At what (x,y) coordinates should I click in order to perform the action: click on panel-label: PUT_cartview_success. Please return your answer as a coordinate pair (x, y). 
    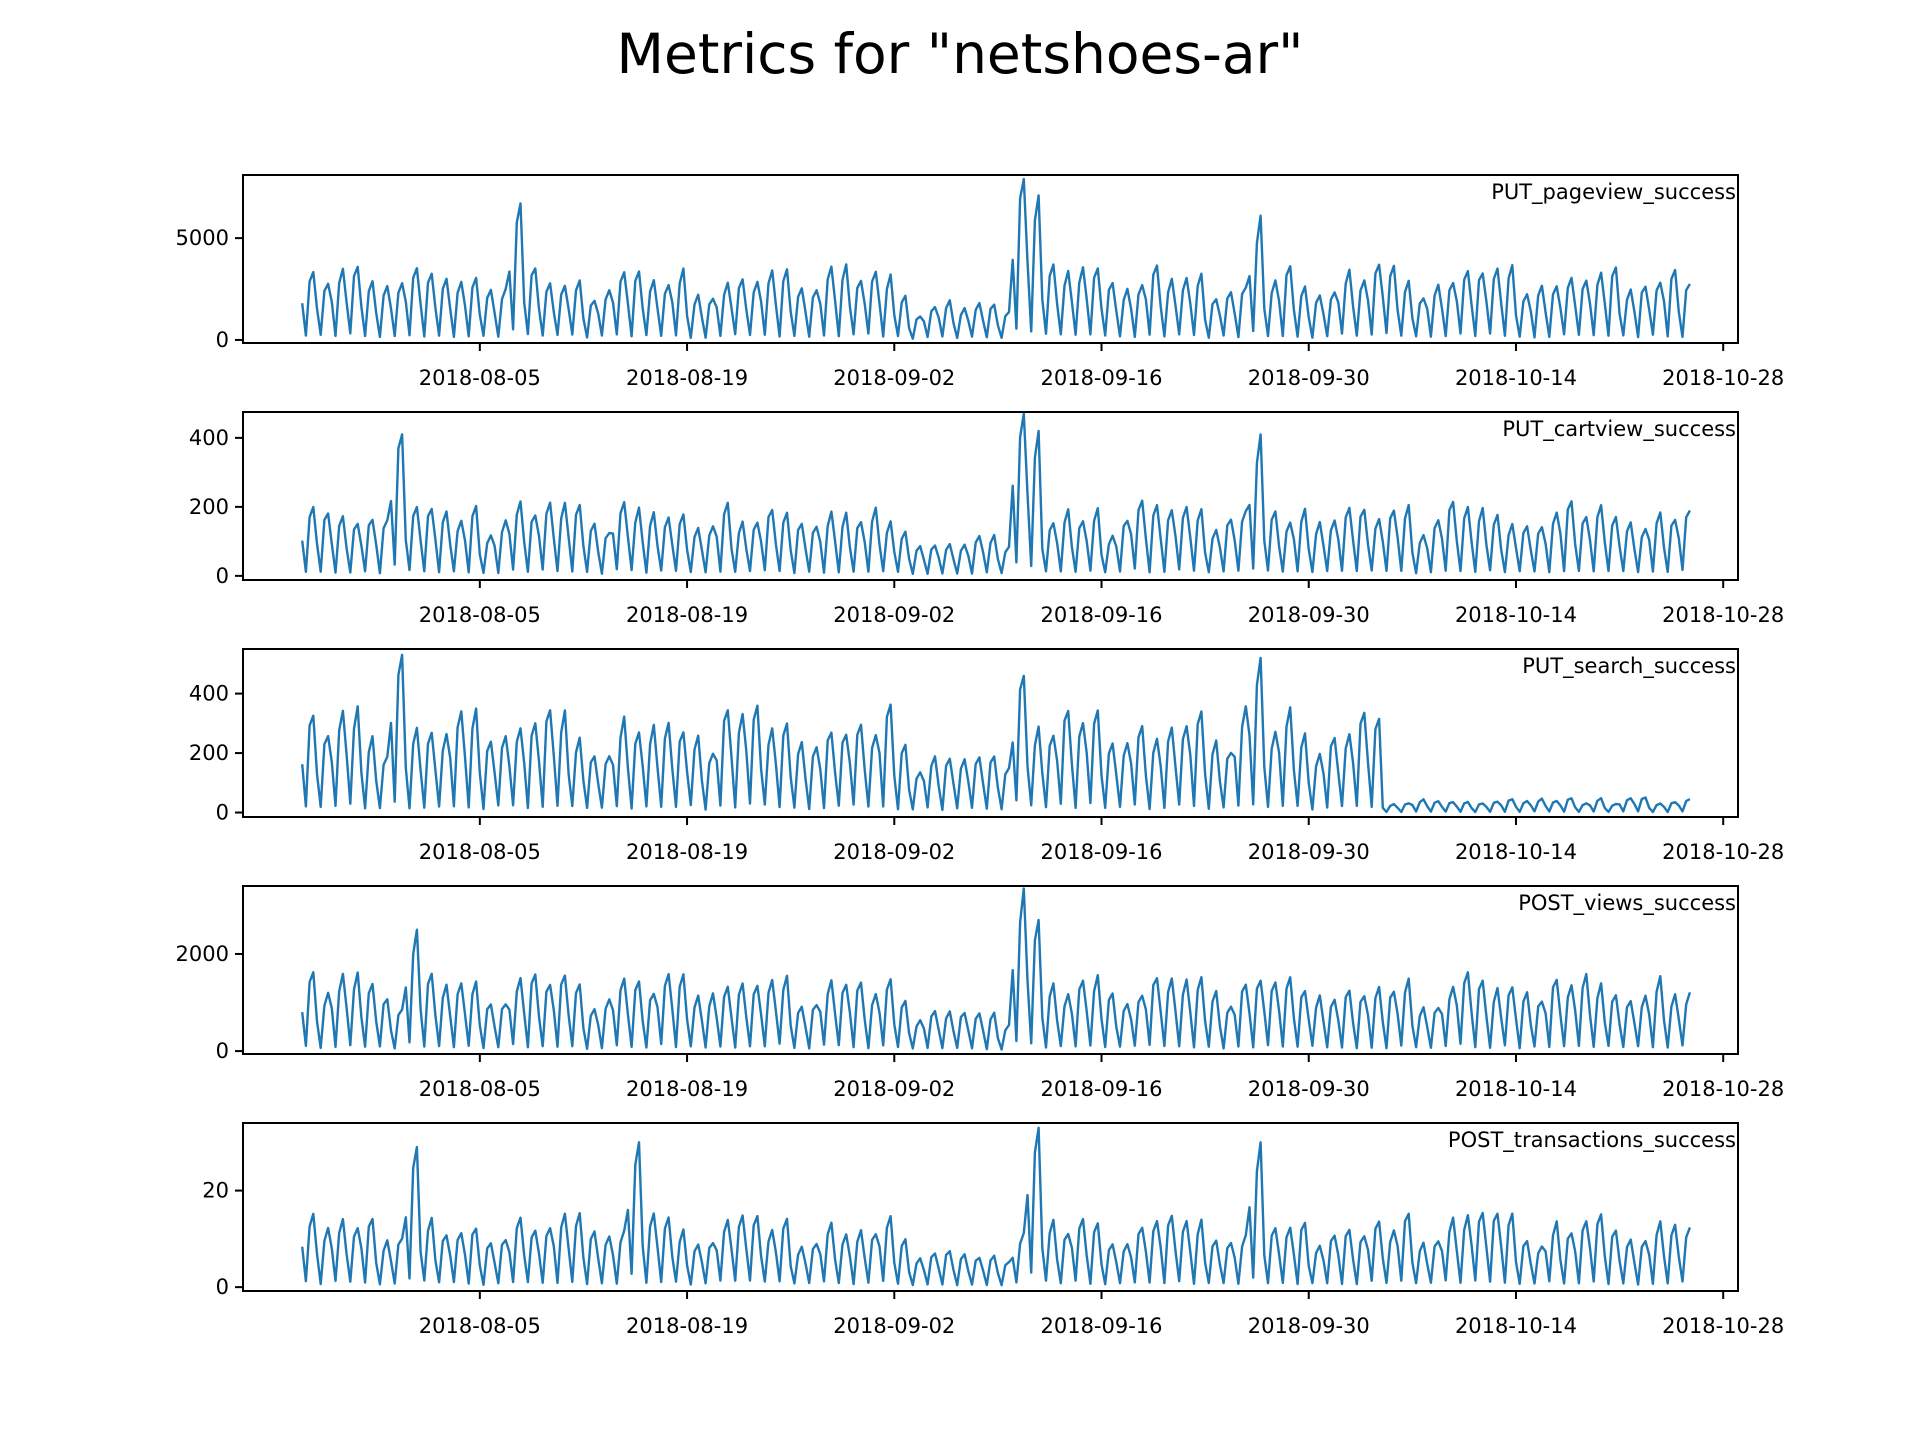
    Looking at the image, I should click on (1619, 429).